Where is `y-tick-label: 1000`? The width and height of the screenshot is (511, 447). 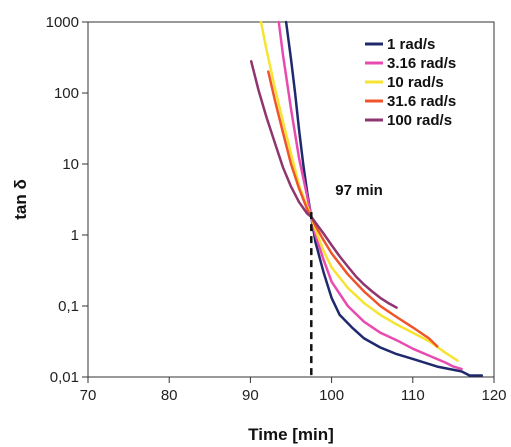 y-tick-label: 1000 is located at coordinates (62, 22).